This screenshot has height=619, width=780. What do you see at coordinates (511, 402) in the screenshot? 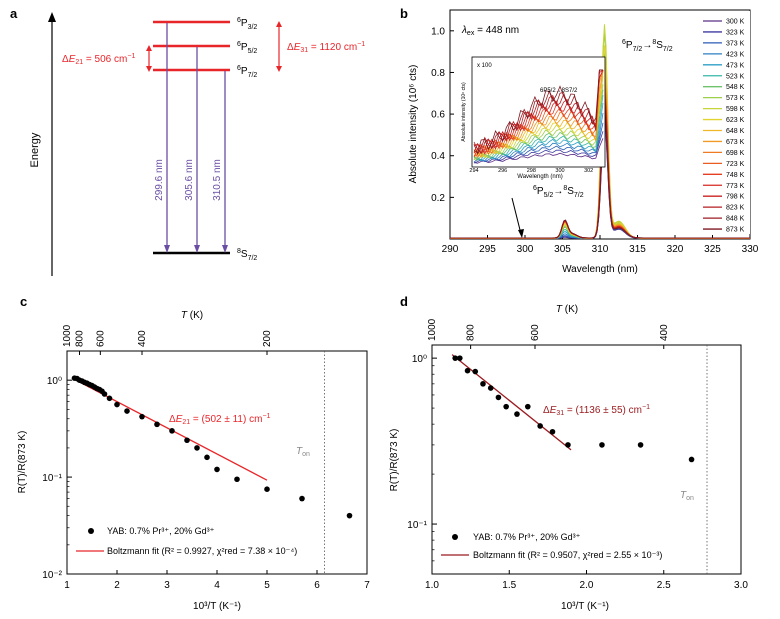
I see `fit-line` at bounding box center [511, 402].